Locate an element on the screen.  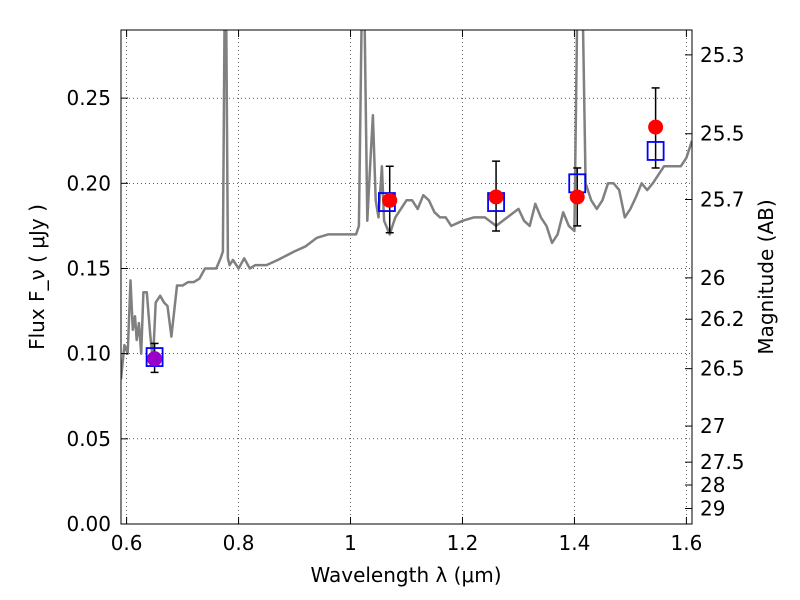
highlight-flux-point is located at coordinates (155, 359).